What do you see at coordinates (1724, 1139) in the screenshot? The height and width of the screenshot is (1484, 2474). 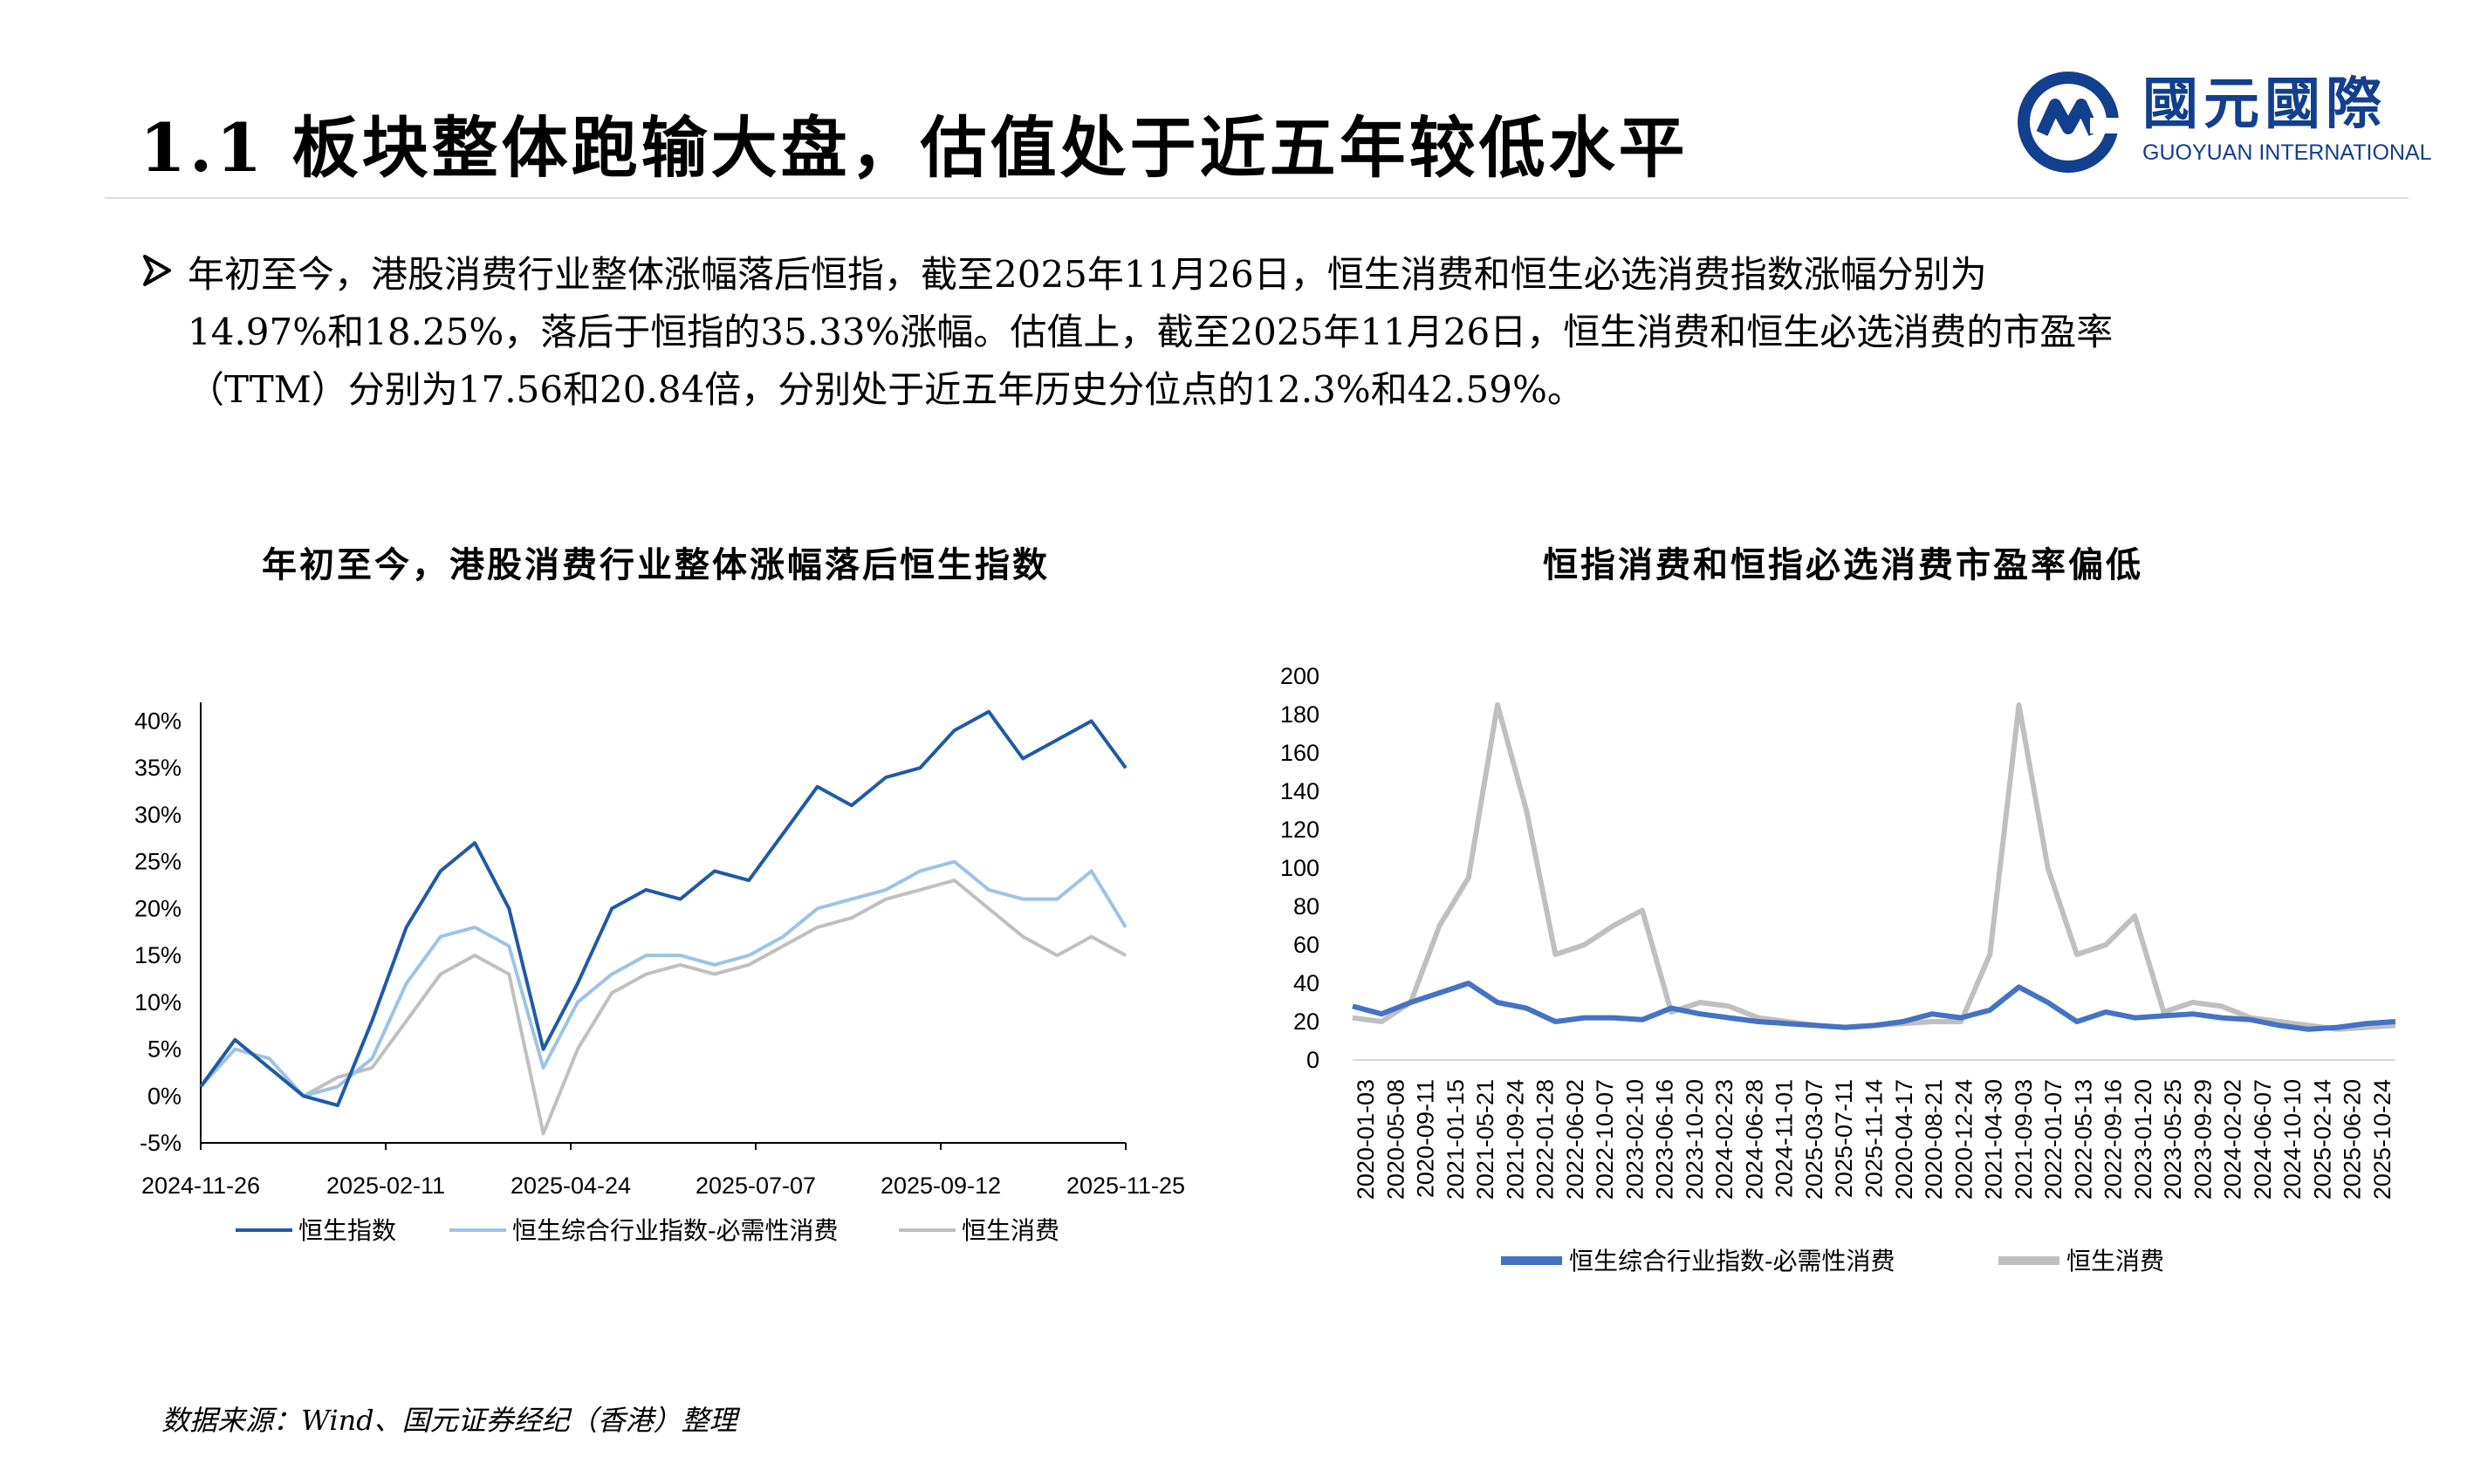 I see `x-tick-label: 2024-02-23` at bounding box center [1724, 1139].